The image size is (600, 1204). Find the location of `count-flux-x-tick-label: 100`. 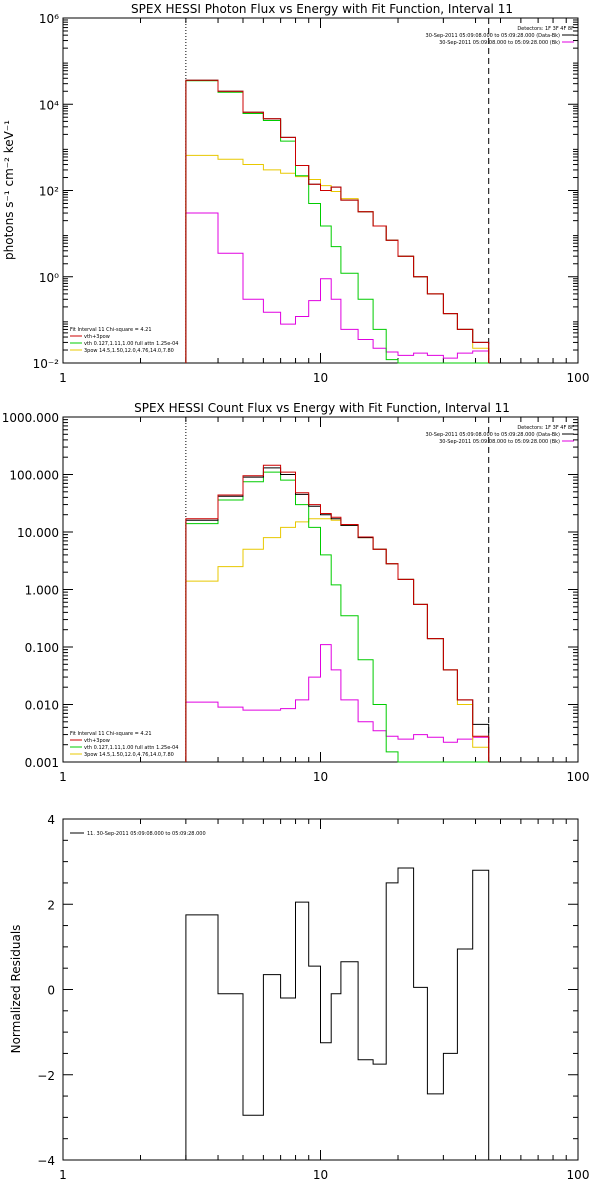

count-flux-x-tick-label: 100 is located at coordinates (578, 777).